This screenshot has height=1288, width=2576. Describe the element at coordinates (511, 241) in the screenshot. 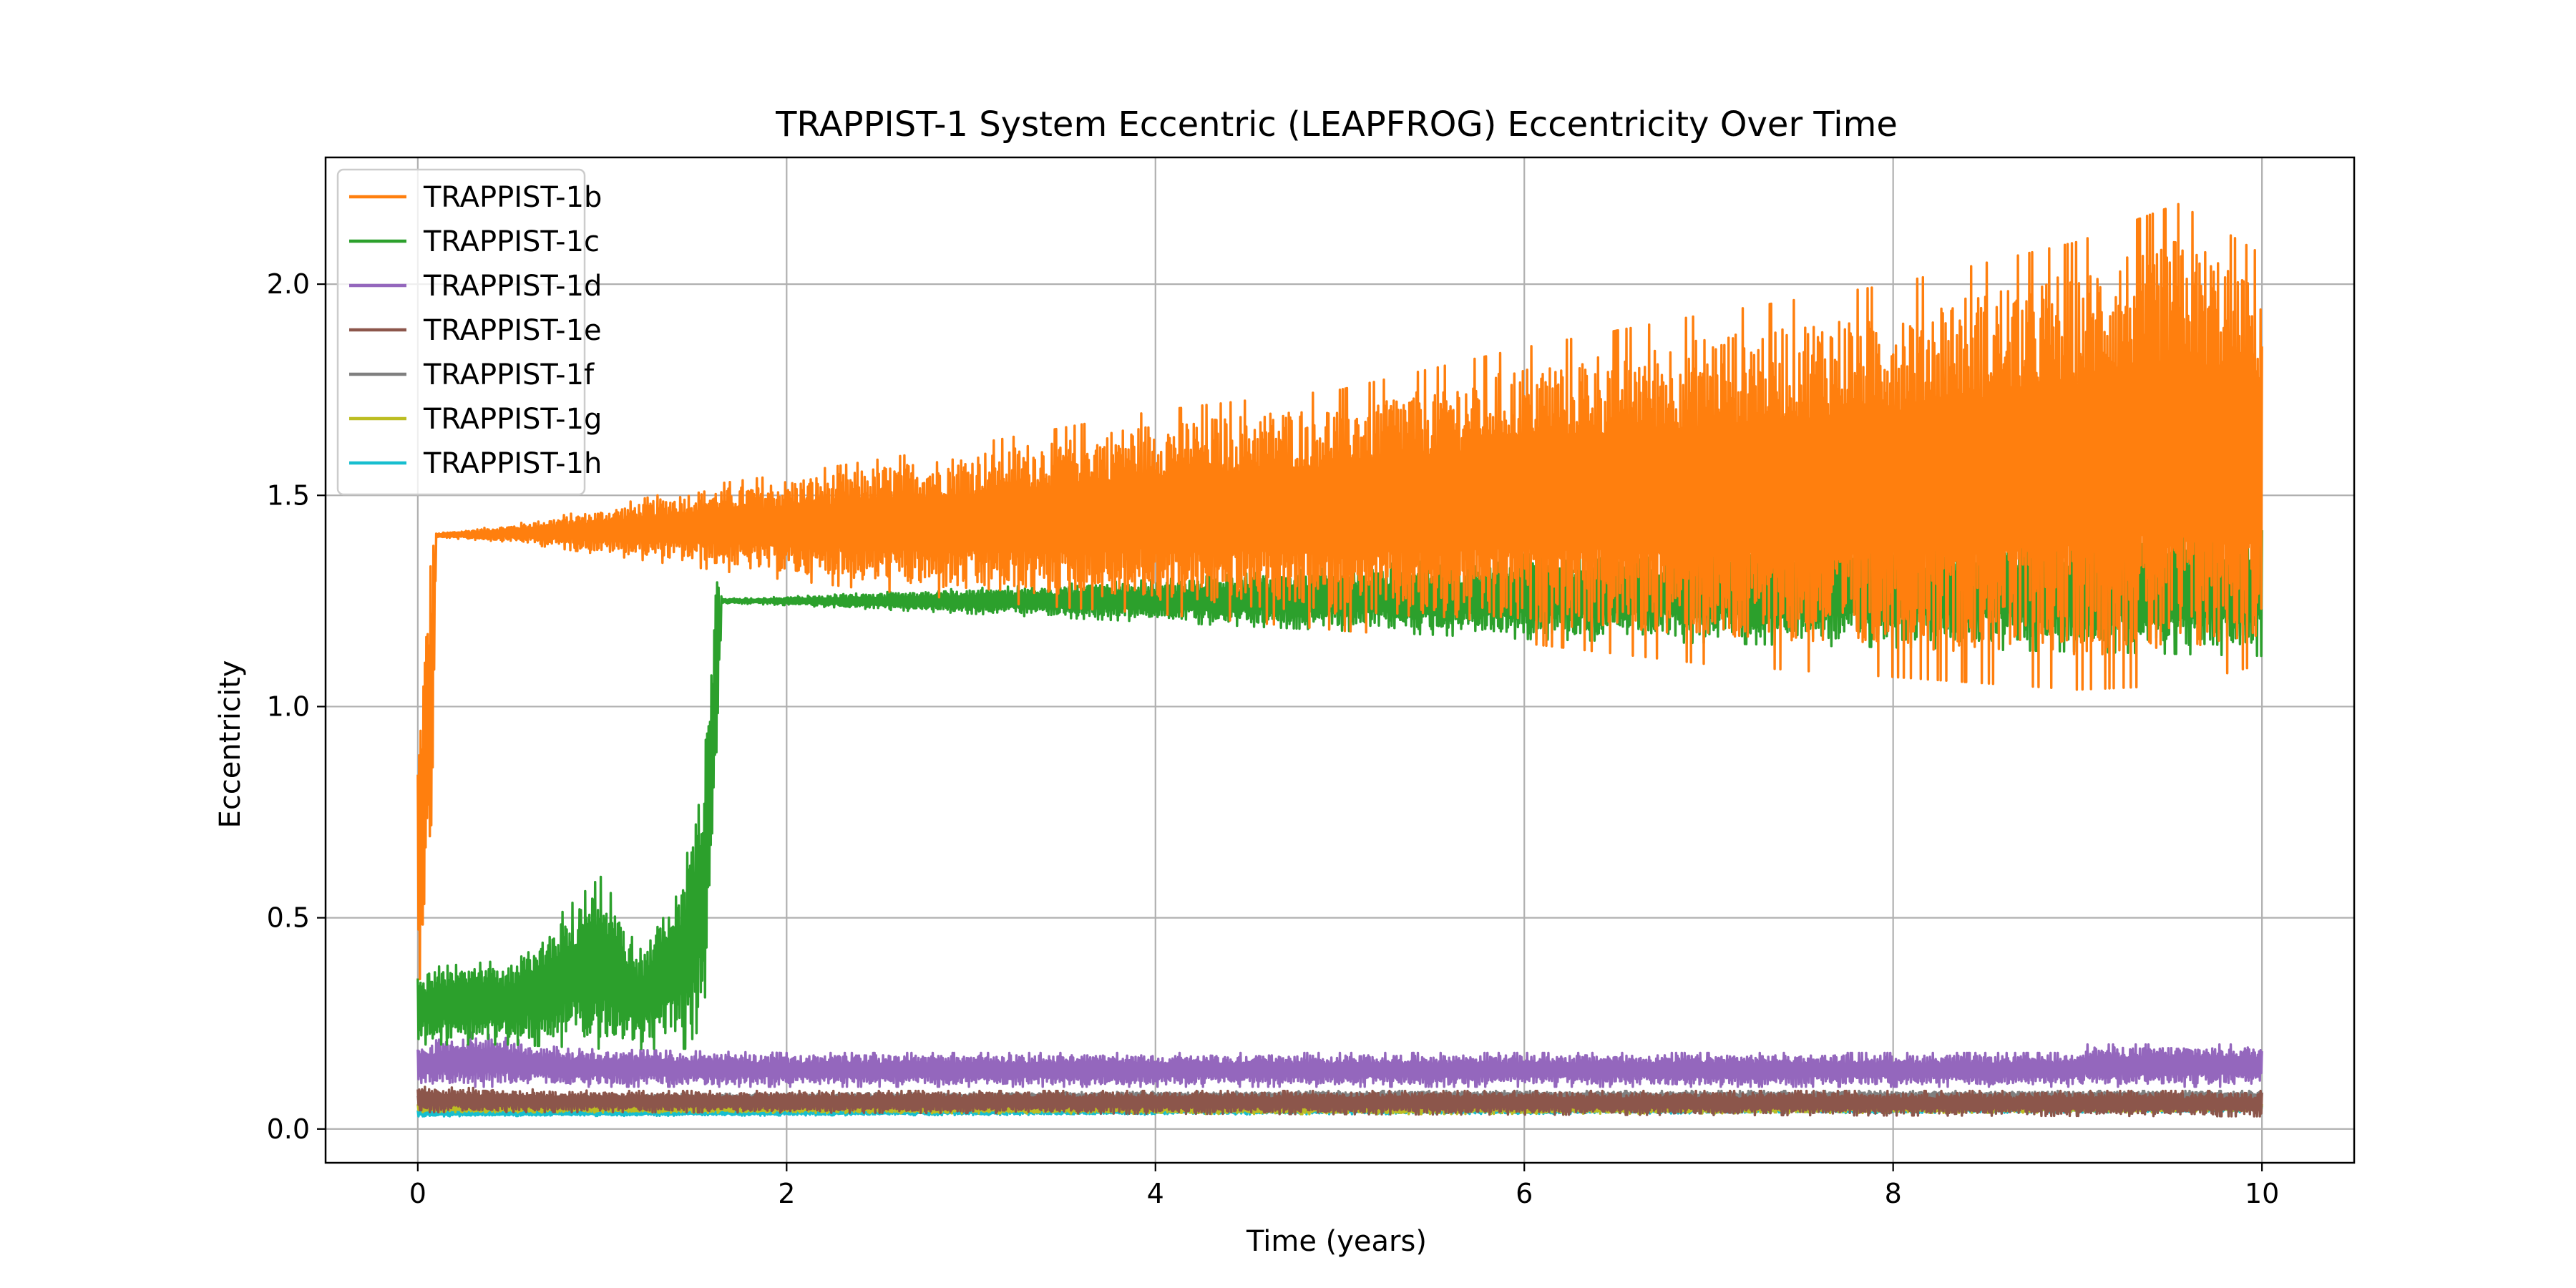

I see `legend-label: TRAPPIST-1c` at that location.